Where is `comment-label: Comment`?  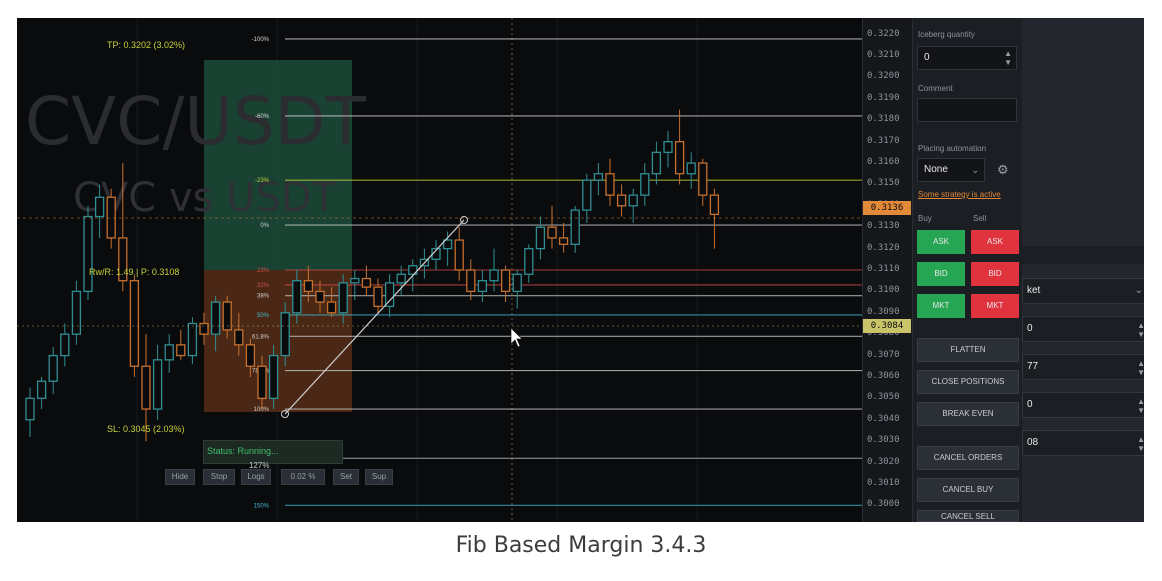 comment-label: Comment is located at coordinates (935, 88).